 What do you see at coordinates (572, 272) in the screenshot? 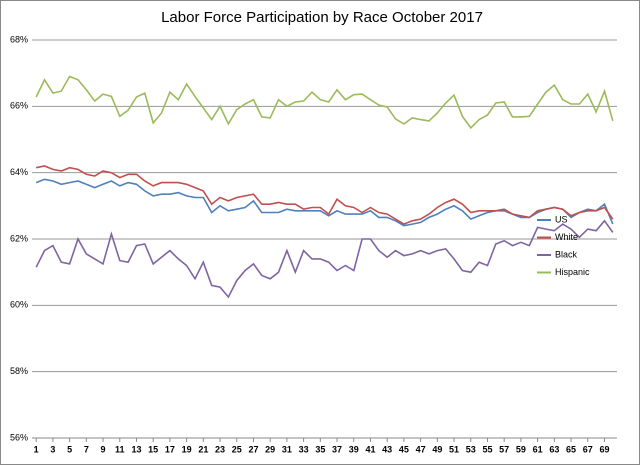
I see `legend-label: Hispanic` at bounding box center [572, 272].